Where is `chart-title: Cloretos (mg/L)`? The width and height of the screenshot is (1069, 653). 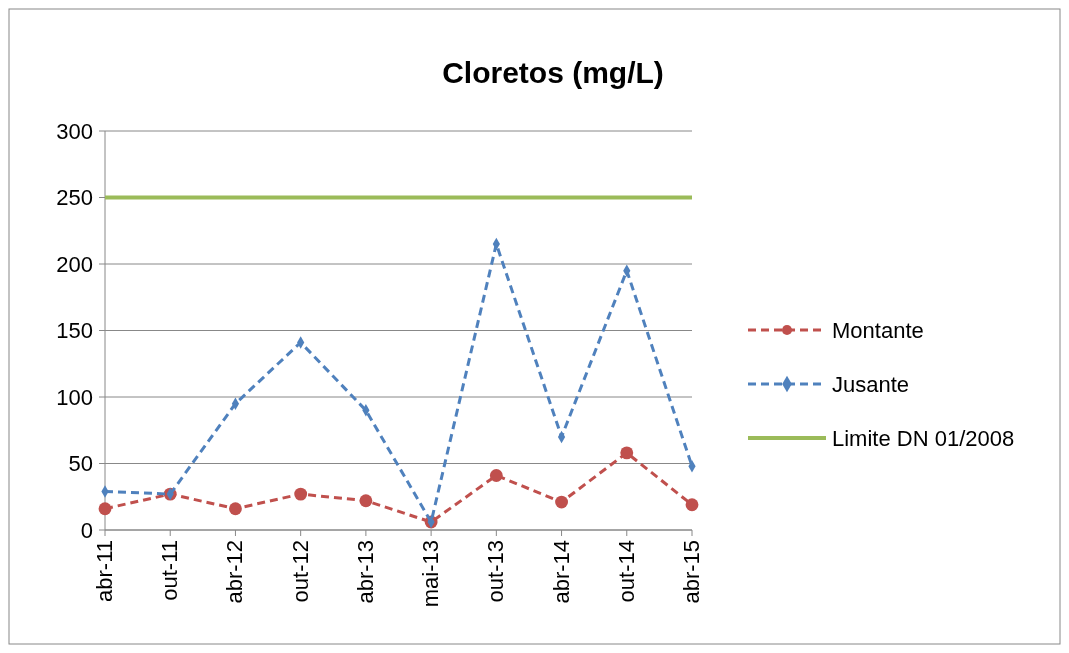
chart-title: Cloretos (mg/L) is located at coordinates (553, 72).